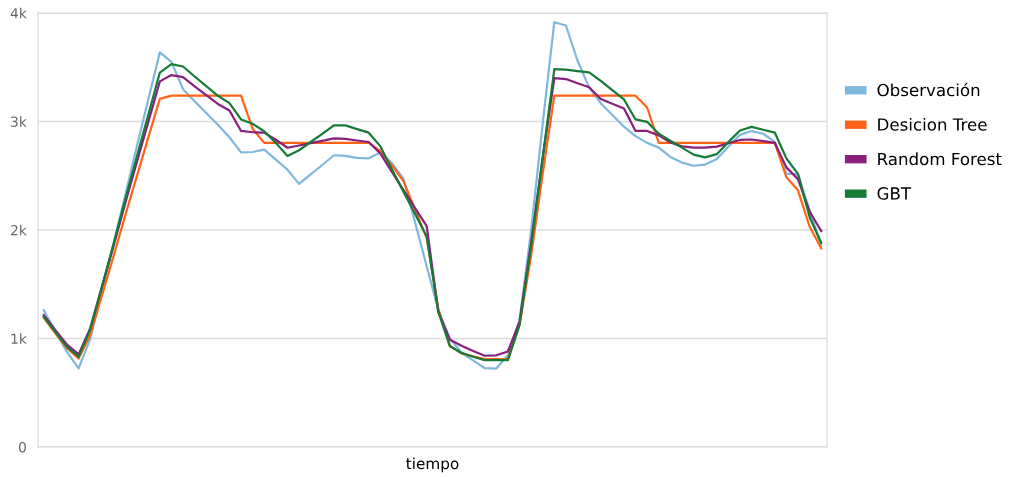  I want to click on y-tick-label: 1k, so click(19, 338).